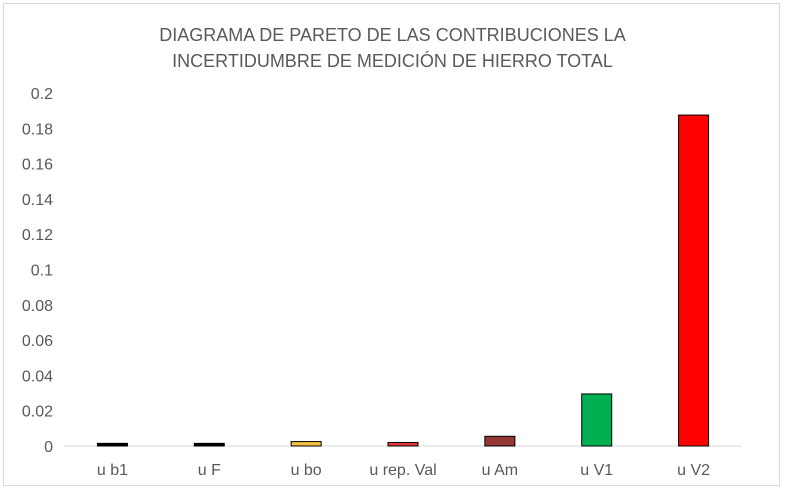 This screenshot has height=491, width=785. Describe the element at coordinates (693, 470) in the screenshot. I see `x-tick-label: u V2` at that location.